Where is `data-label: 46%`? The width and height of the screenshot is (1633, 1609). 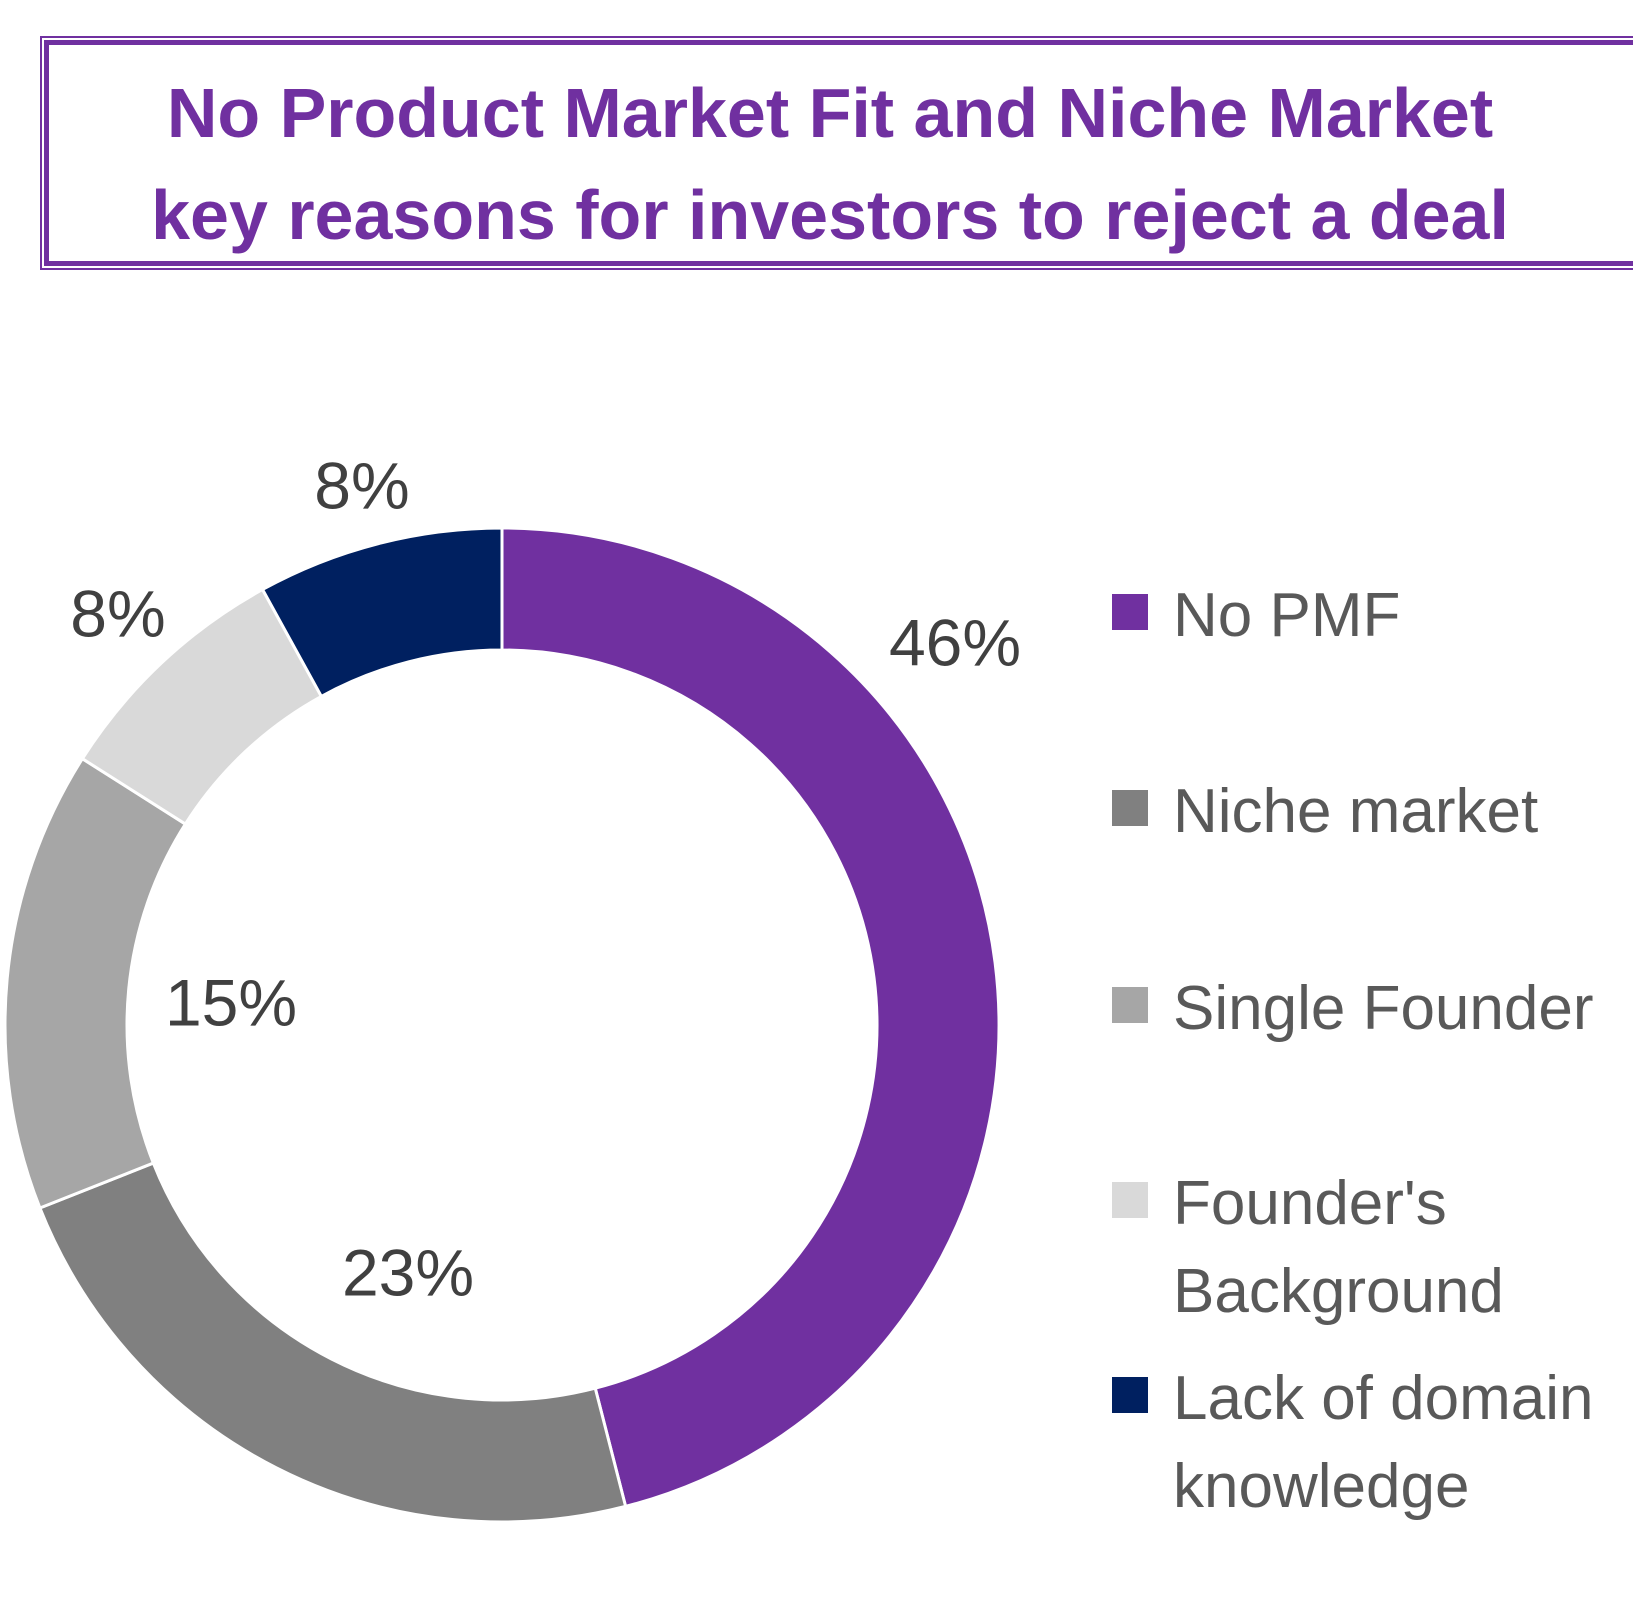 data-label: 46% is located at coordinates (955, 642).